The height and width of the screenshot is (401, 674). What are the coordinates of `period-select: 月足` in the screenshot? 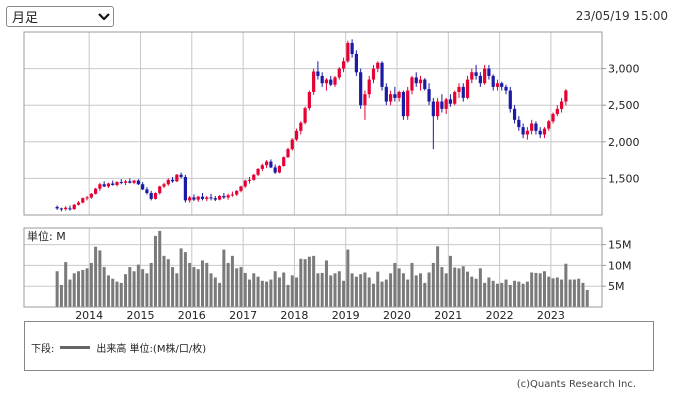 It's located at (60, 16).